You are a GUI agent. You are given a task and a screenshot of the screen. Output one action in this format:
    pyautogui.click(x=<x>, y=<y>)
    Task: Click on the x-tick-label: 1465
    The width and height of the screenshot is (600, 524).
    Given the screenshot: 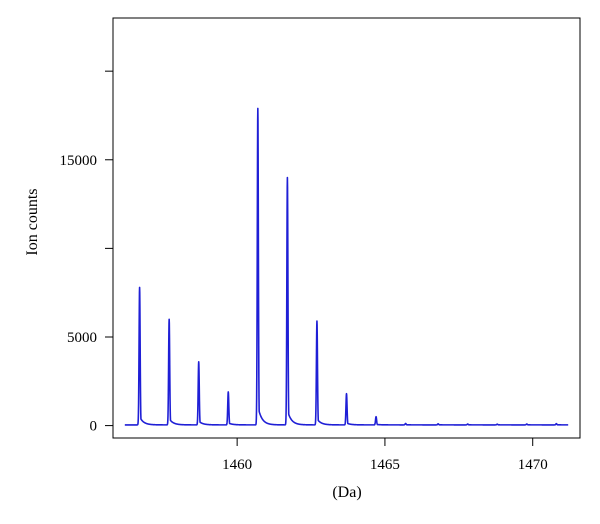 What is the action you would take?
    pyautogui.click(x=385, y=465)
    